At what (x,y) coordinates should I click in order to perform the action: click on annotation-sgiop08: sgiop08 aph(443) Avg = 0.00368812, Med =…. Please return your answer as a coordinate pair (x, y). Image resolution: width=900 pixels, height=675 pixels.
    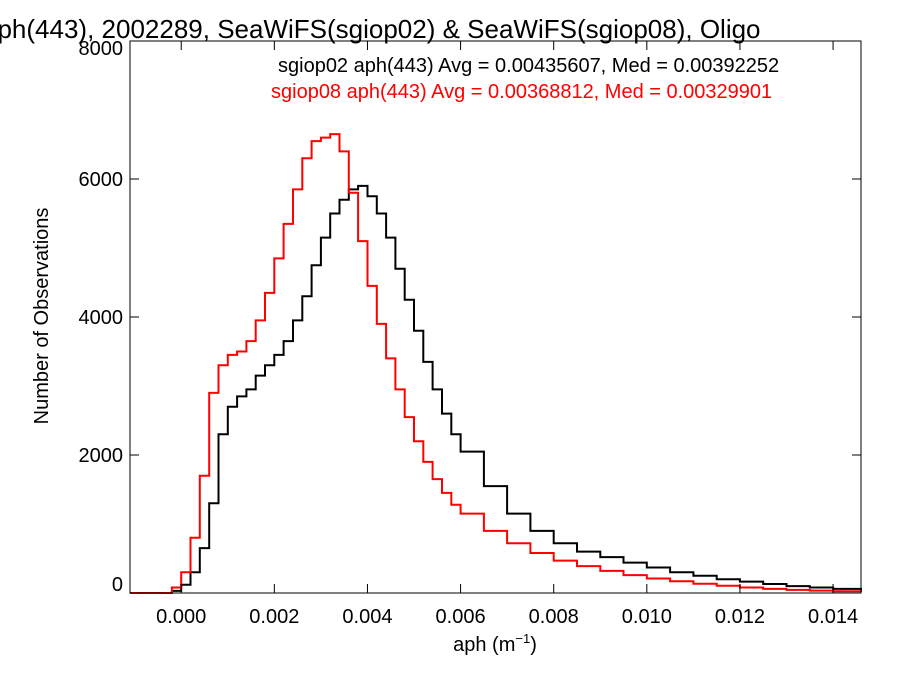
    Looking at the image, I should click on (521, 92).